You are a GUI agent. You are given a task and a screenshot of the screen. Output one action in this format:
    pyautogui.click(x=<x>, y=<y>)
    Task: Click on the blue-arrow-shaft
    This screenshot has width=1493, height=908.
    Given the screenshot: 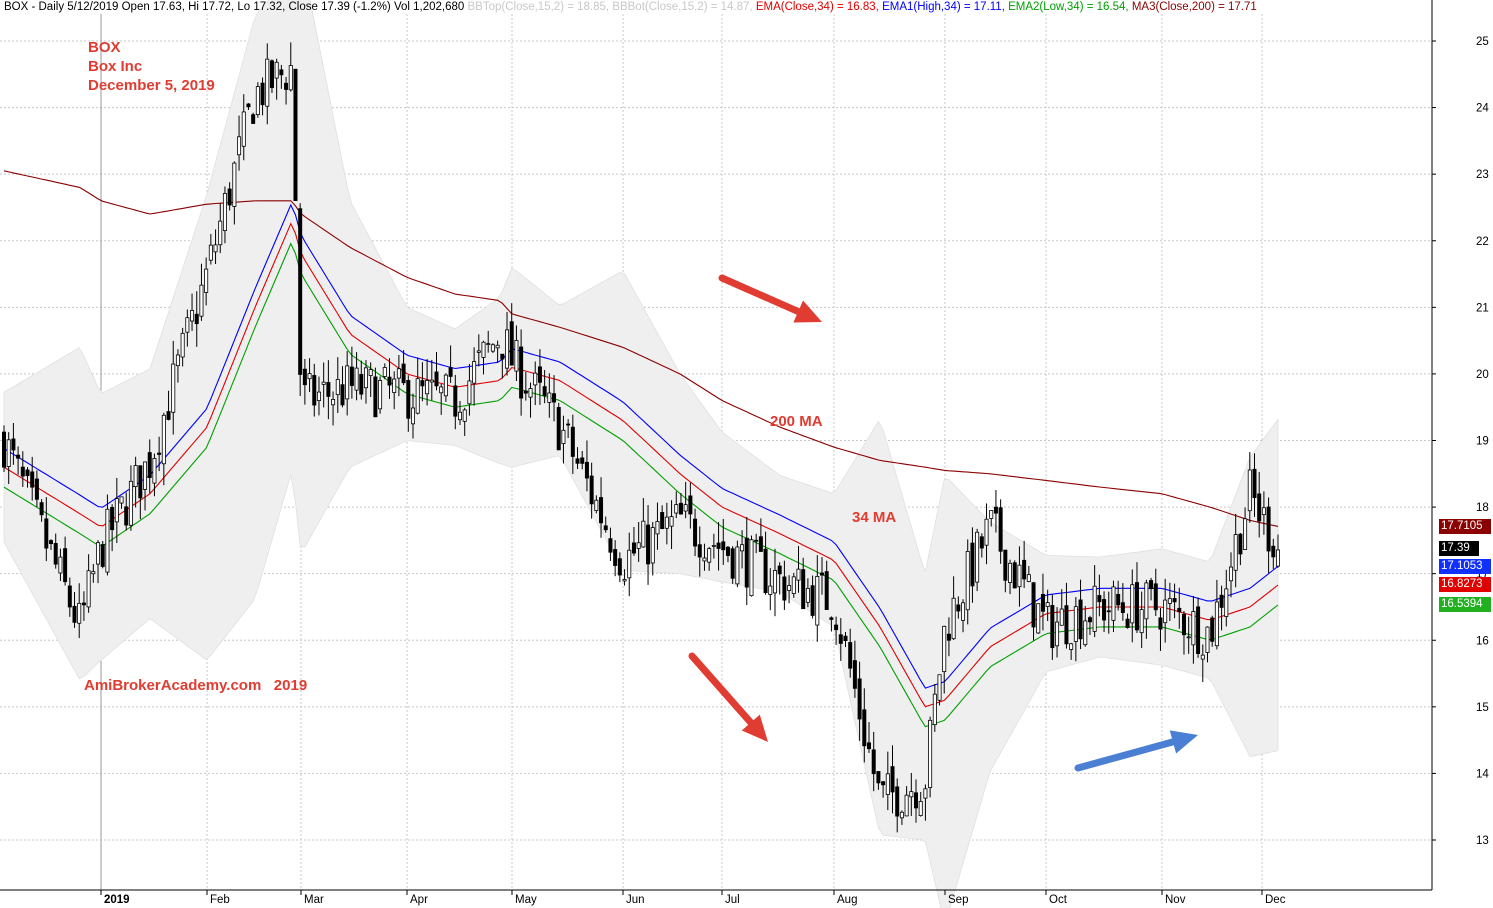 What is the action you would take?
    pyautogui.click(x=1125, y=755)
    